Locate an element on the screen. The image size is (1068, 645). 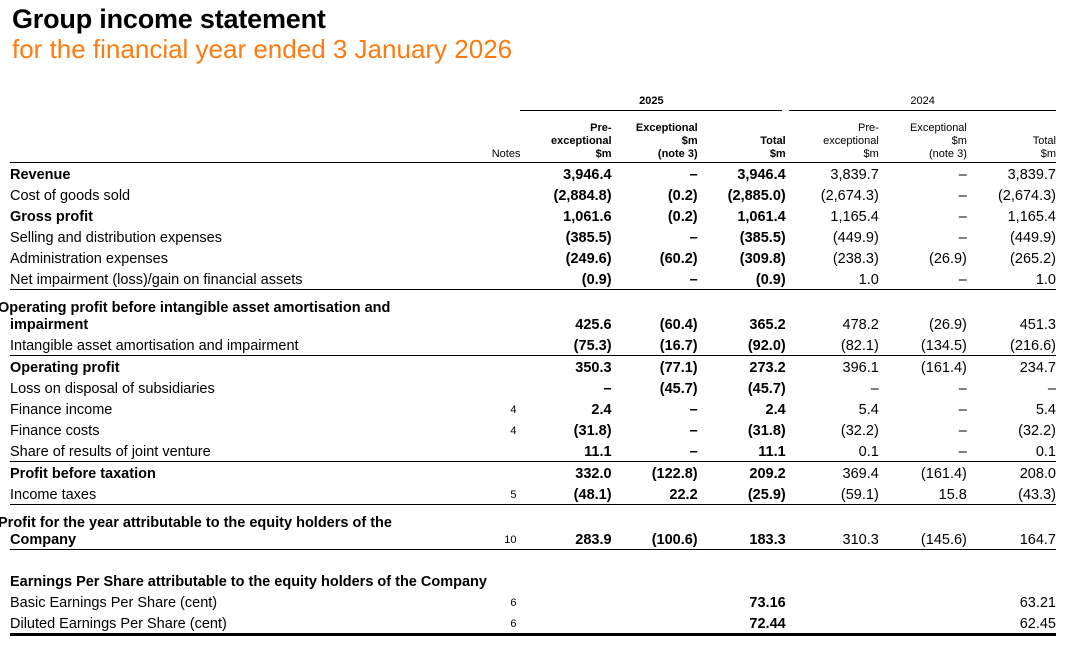
row-label-text: Revenue is located at coordinates (40, 175).